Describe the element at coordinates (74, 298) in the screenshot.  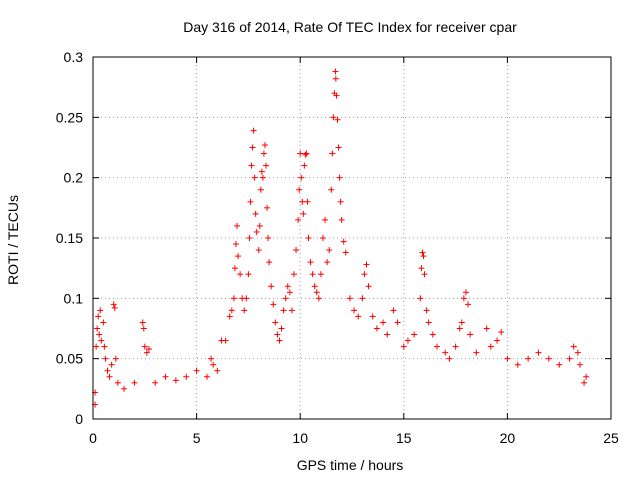
I see `y-tick-label: 0.1` at that location.